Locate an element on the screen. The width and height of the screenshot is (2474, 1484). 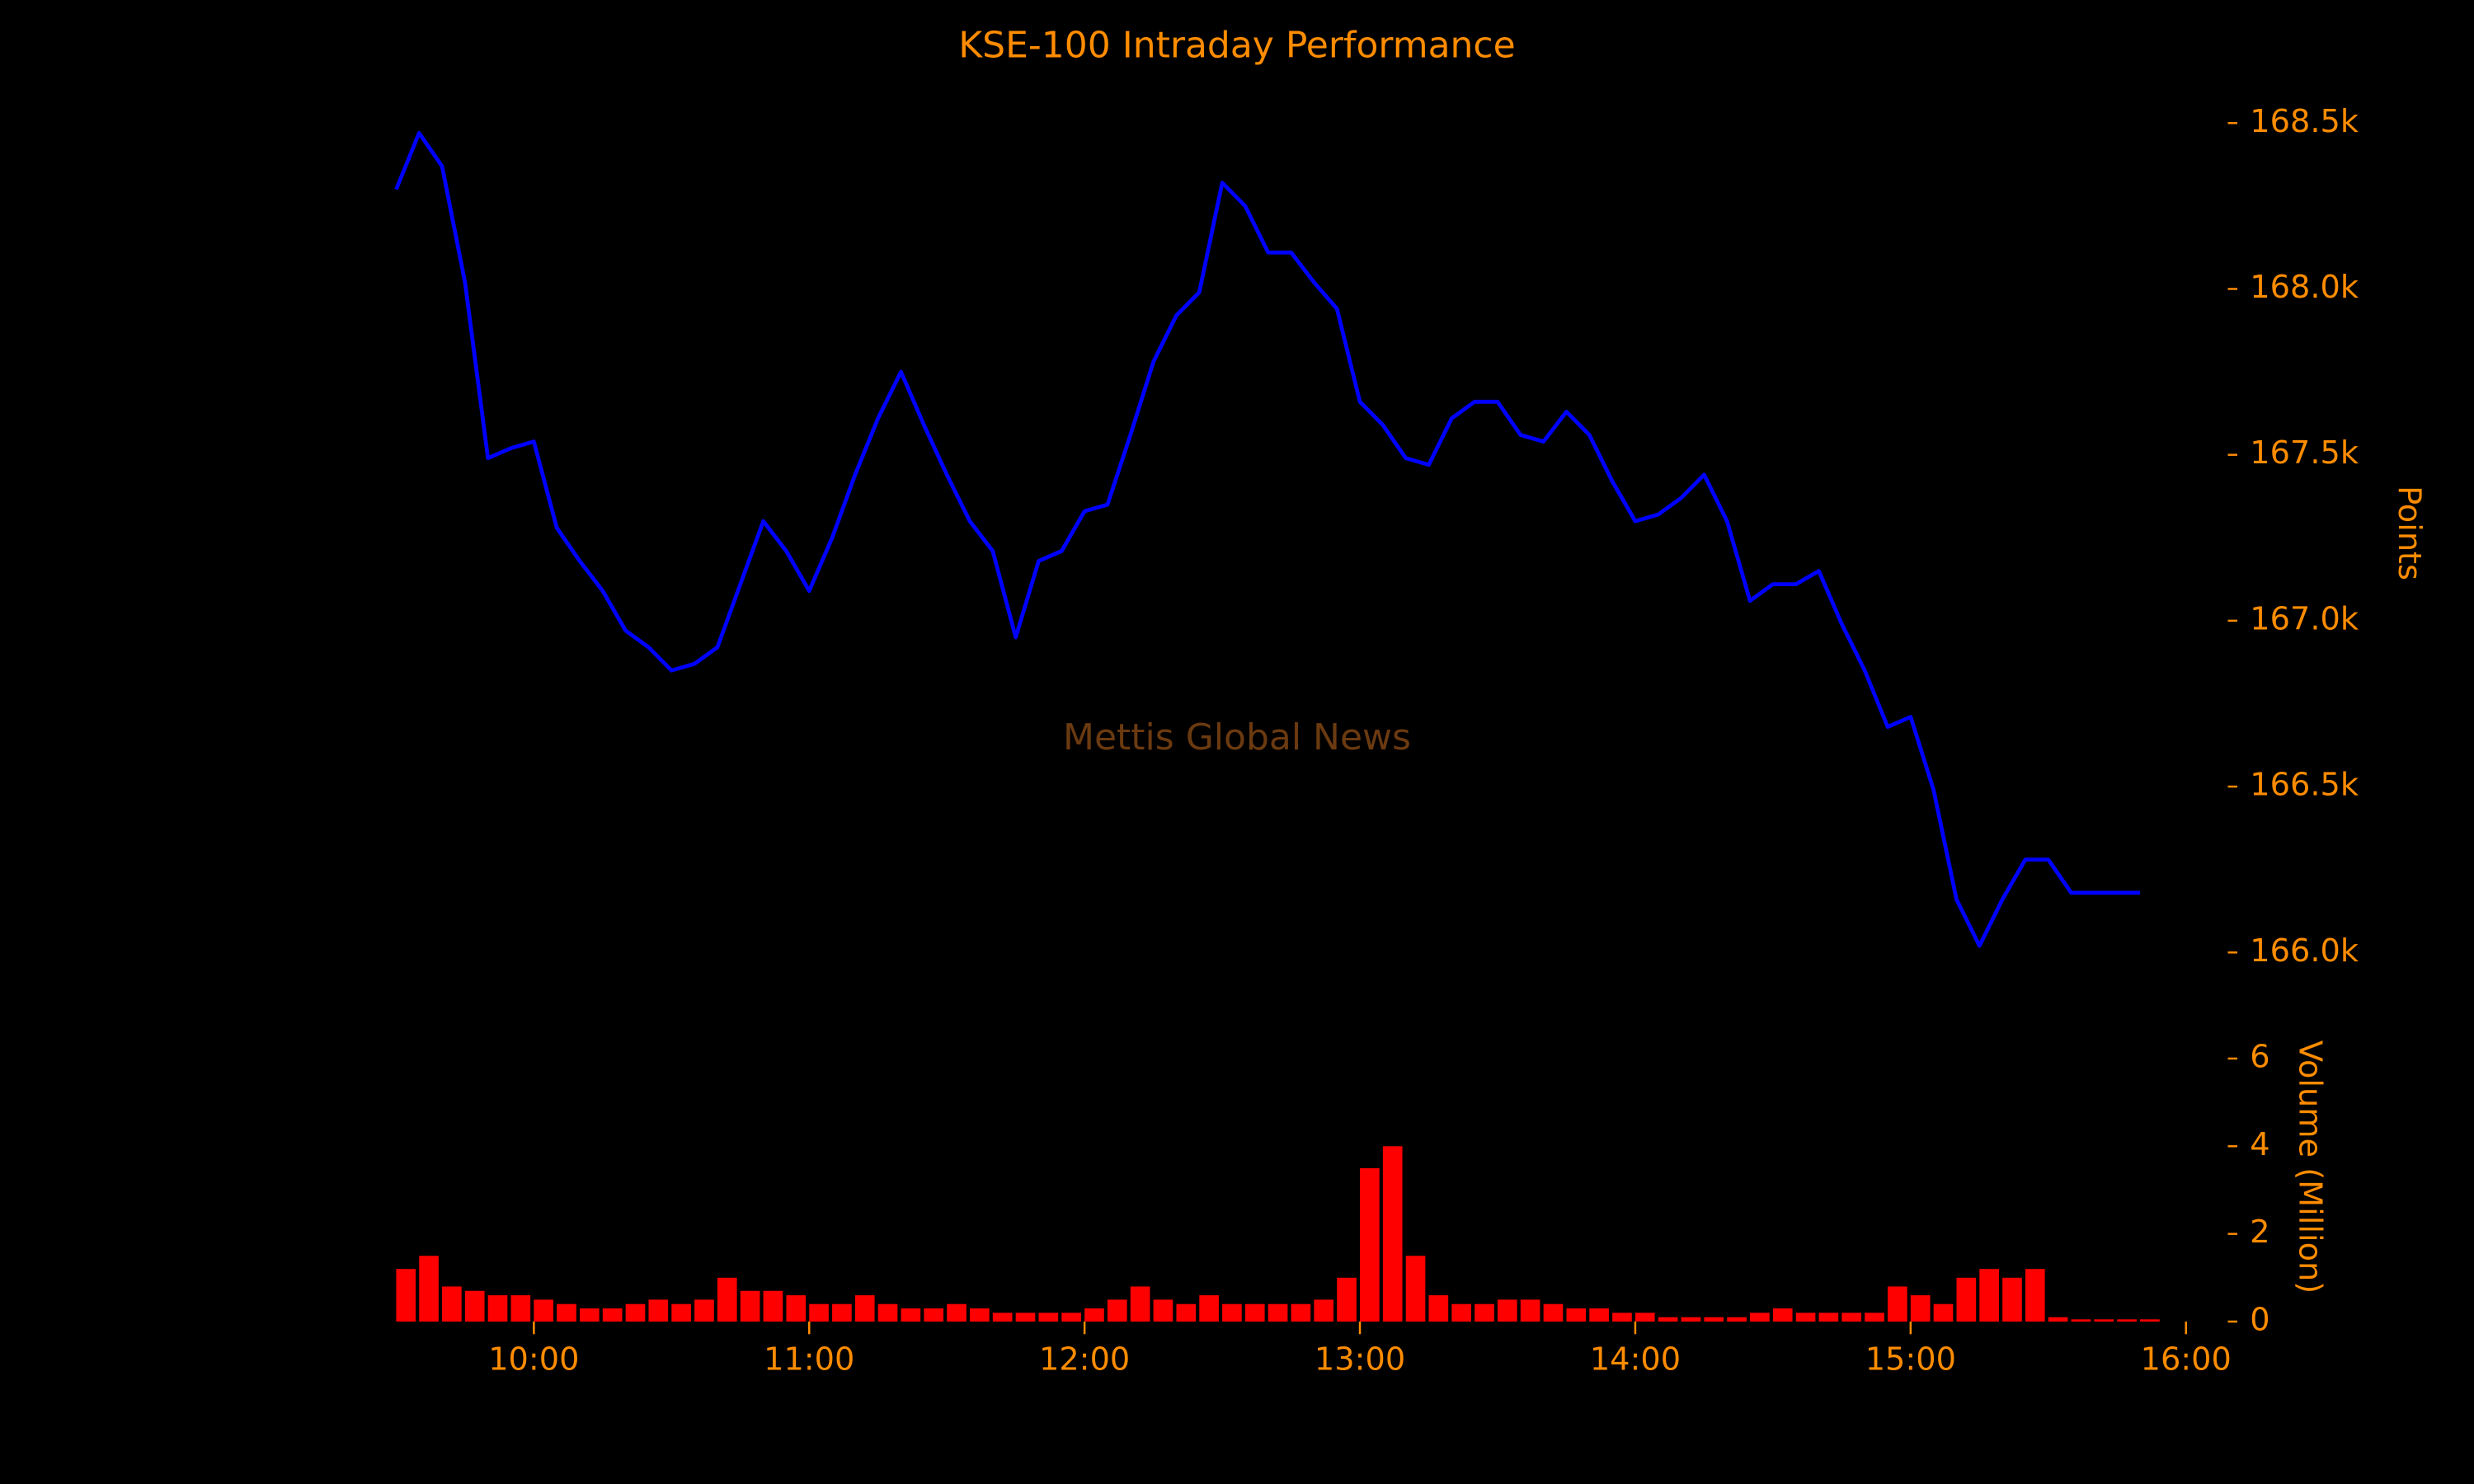
y-tick-label: 166.0k is located at coordinates (2304, 951).